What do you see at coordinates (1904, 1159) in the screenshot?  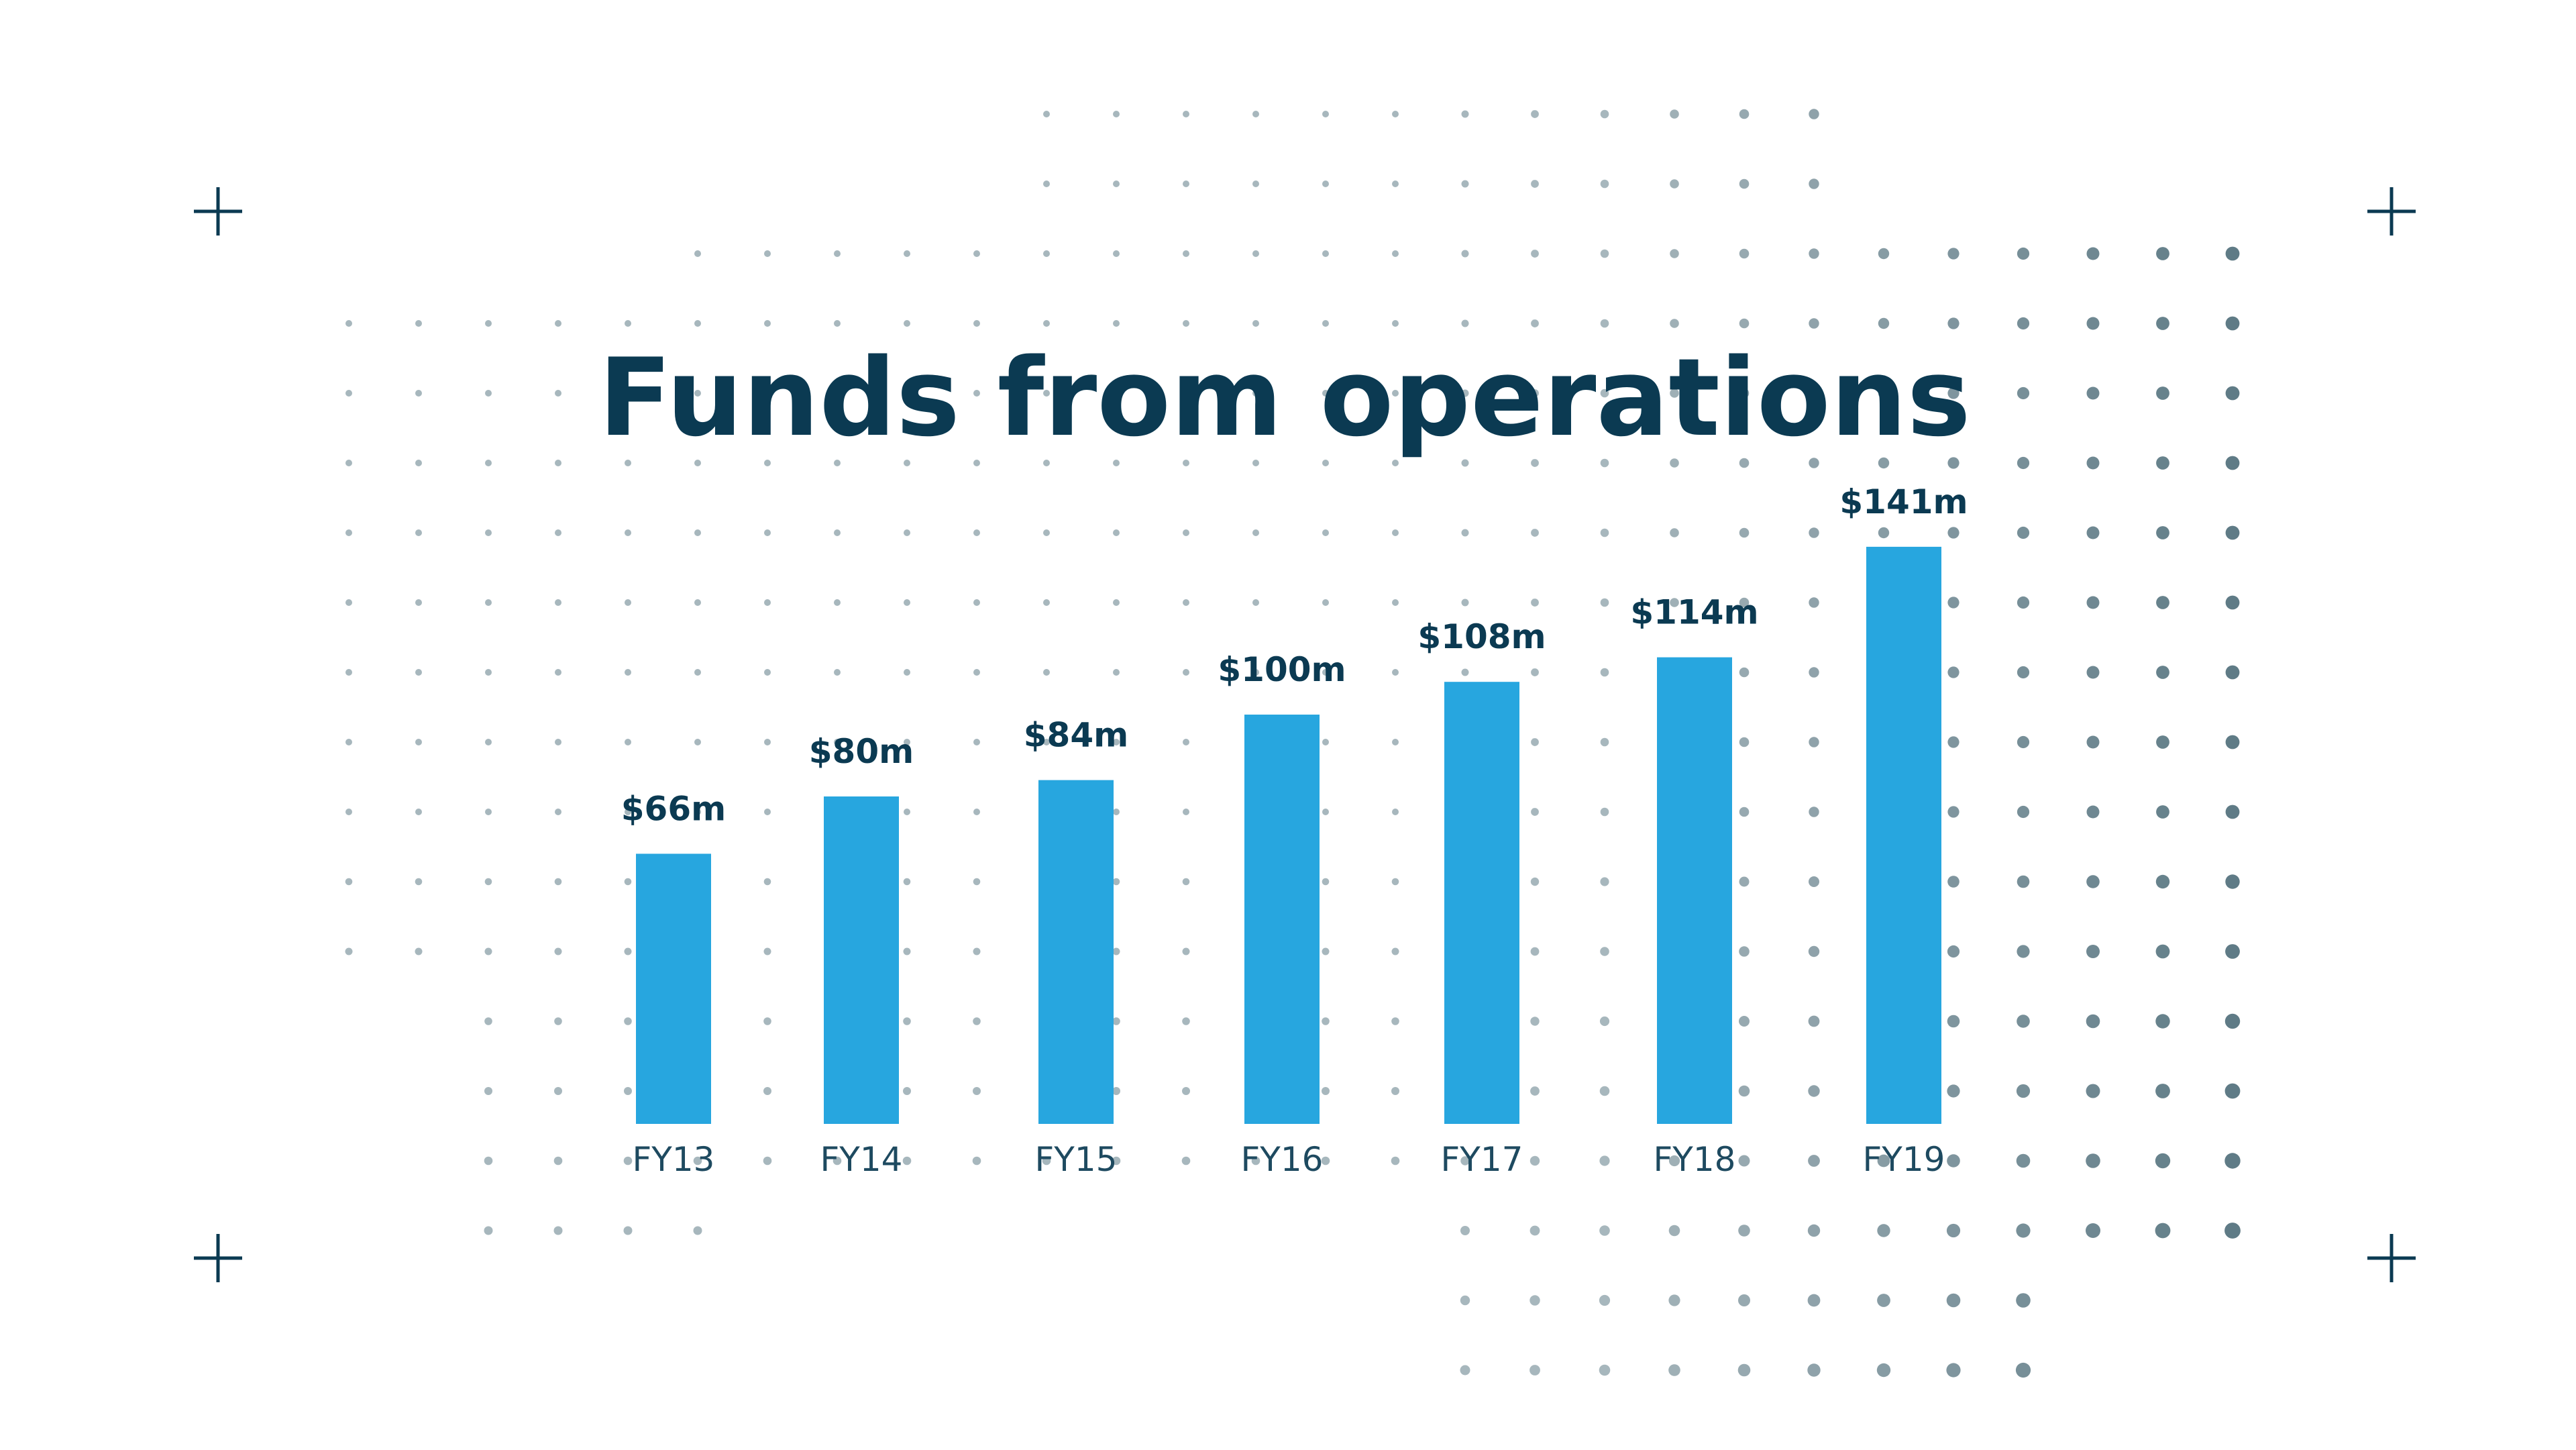 I see `x-tick-label: FY19` at bounding box center [1904, 1159].